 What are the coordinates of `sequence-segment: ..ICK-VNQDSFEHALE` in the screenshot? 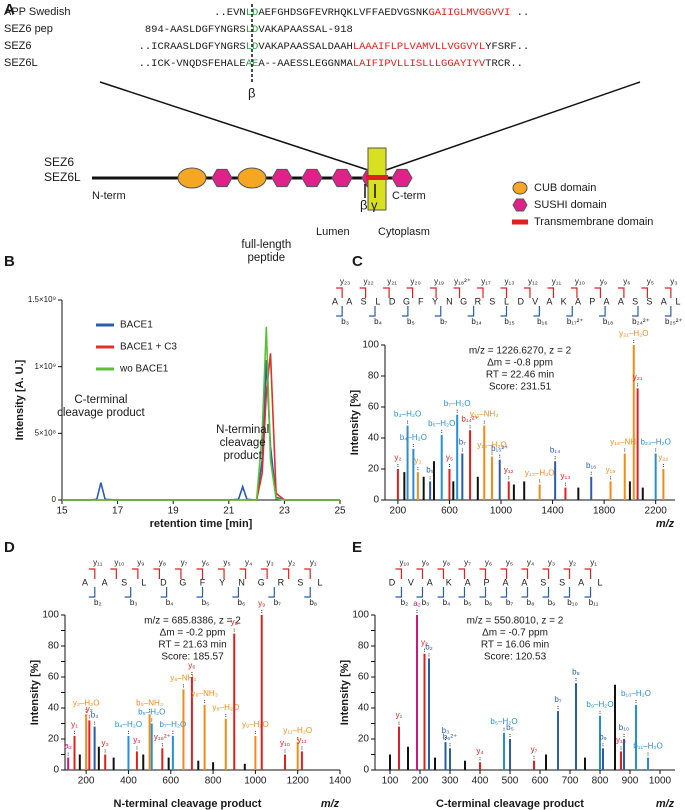 It's located at (192, 64).